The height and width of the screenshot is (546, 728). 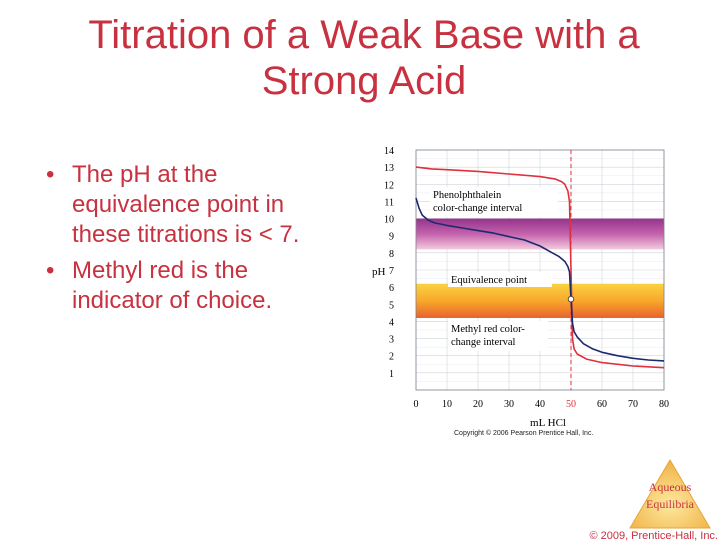 I want to click on equivalence-point-label-bg, so click(x=500, y=279).